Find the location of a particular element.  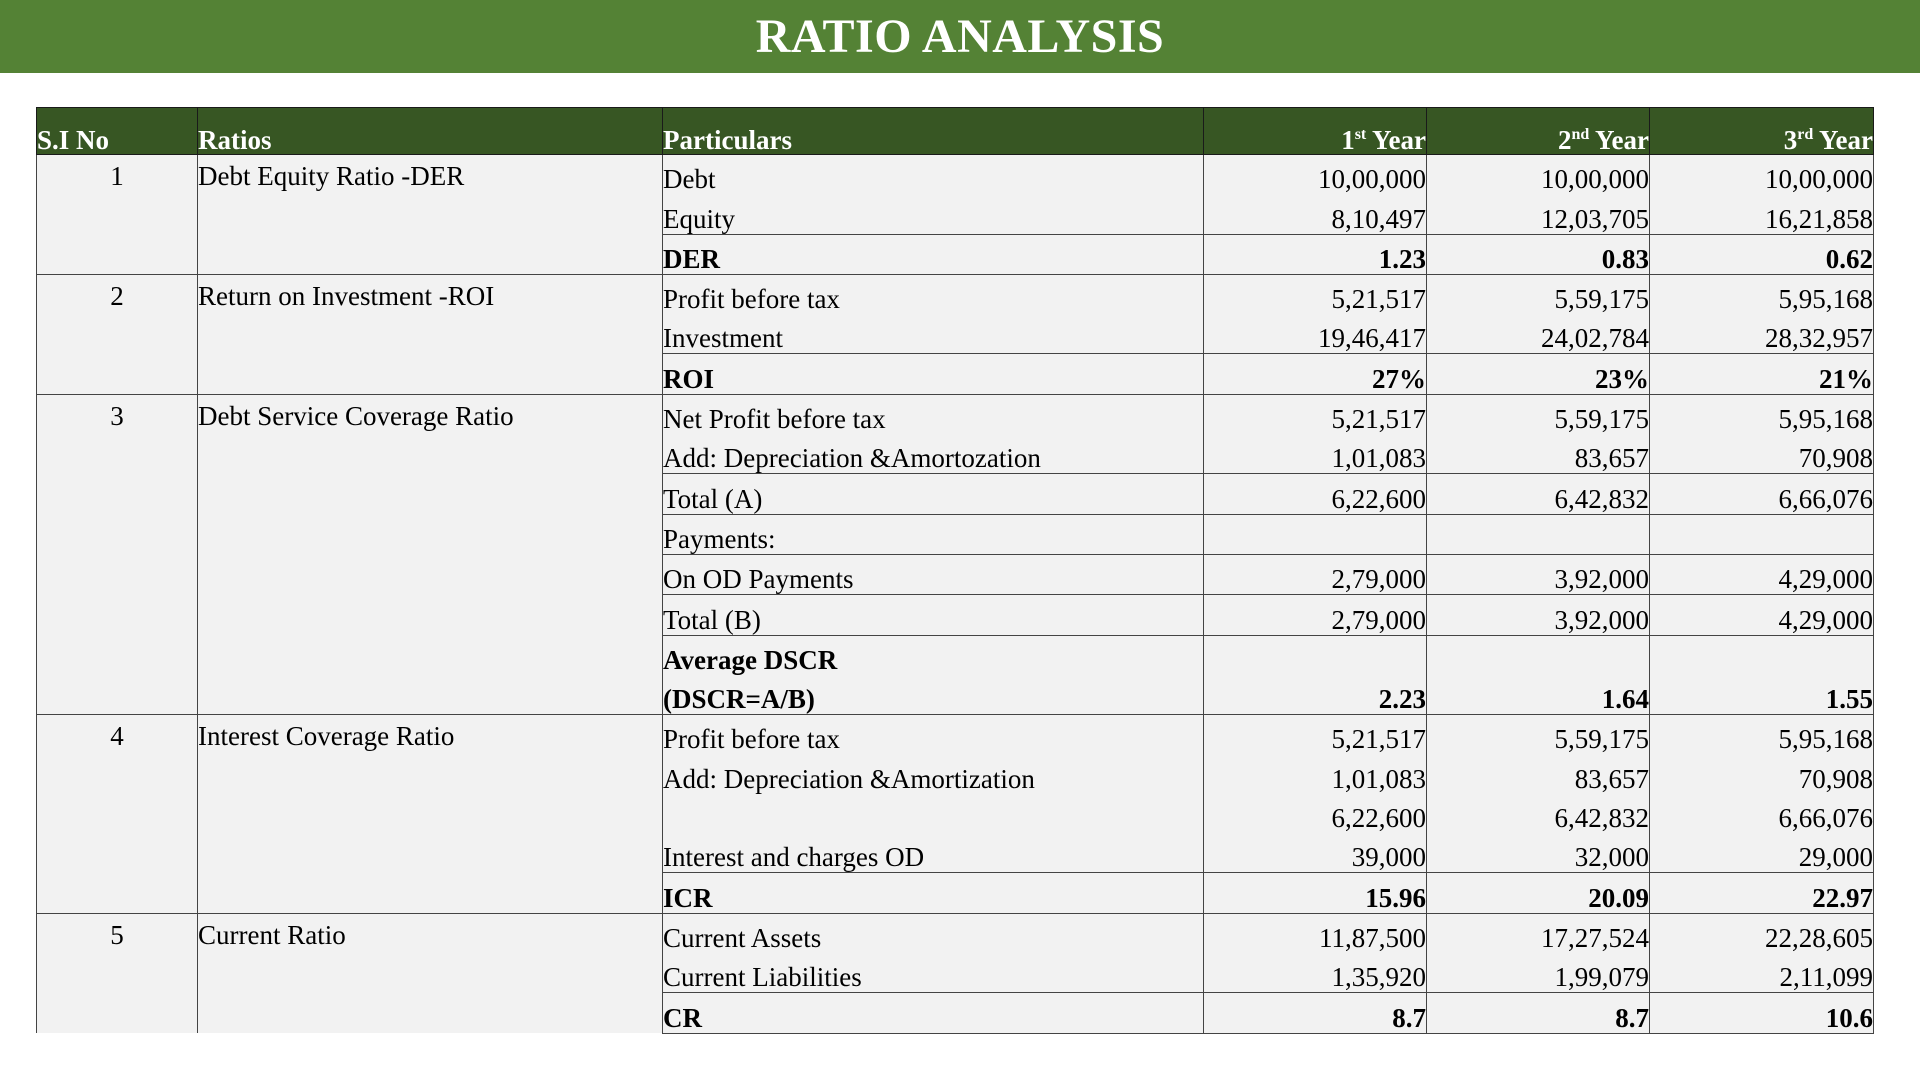

value-year-3: 22,28,605 is located at coordinates (1761, 932).